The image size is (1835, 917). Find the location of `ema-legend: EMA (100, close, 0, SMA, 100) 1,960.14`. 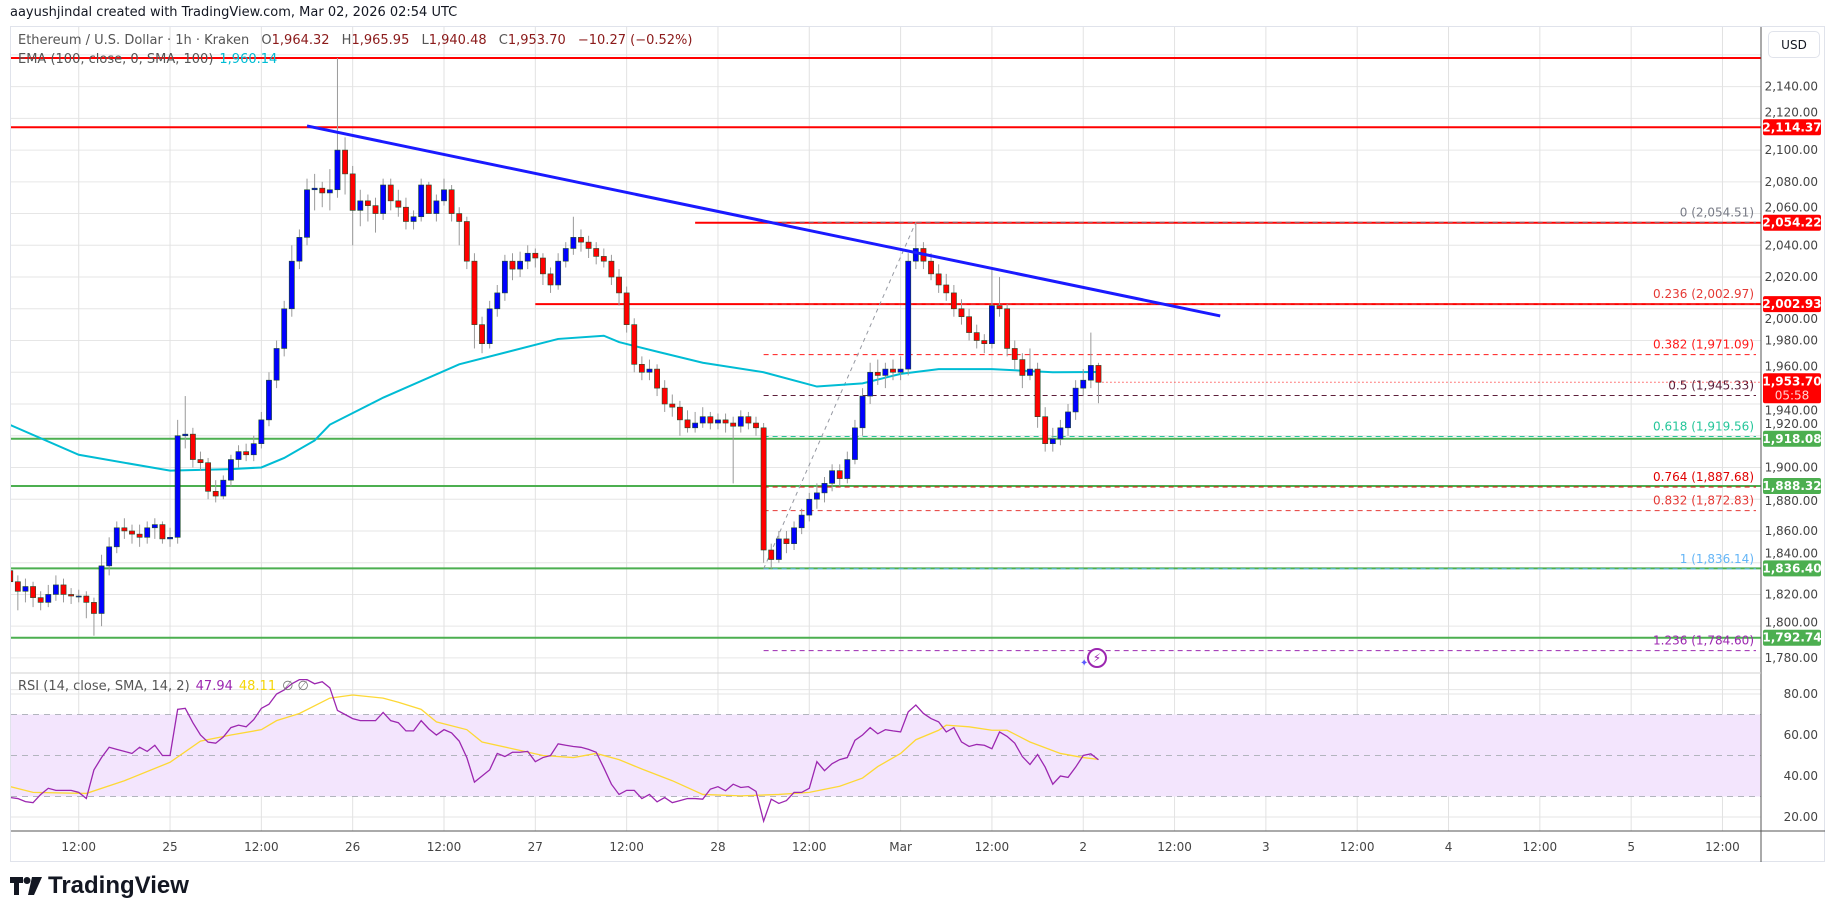

ema-legend: EMA (100, close, 0, SMA, 100) 1,960.14 is located at coordinates (147, 60).